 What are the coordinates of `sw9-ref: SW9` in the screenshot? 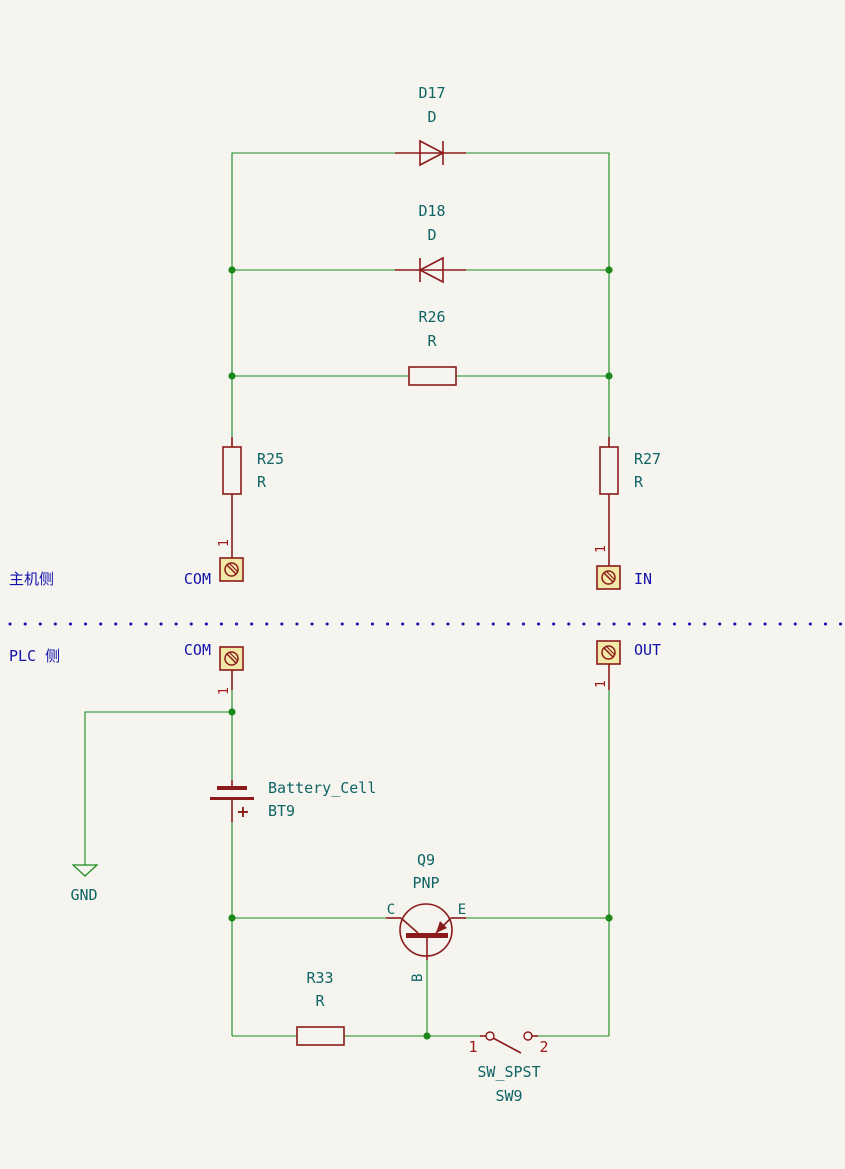 It's located at (508, 1096).